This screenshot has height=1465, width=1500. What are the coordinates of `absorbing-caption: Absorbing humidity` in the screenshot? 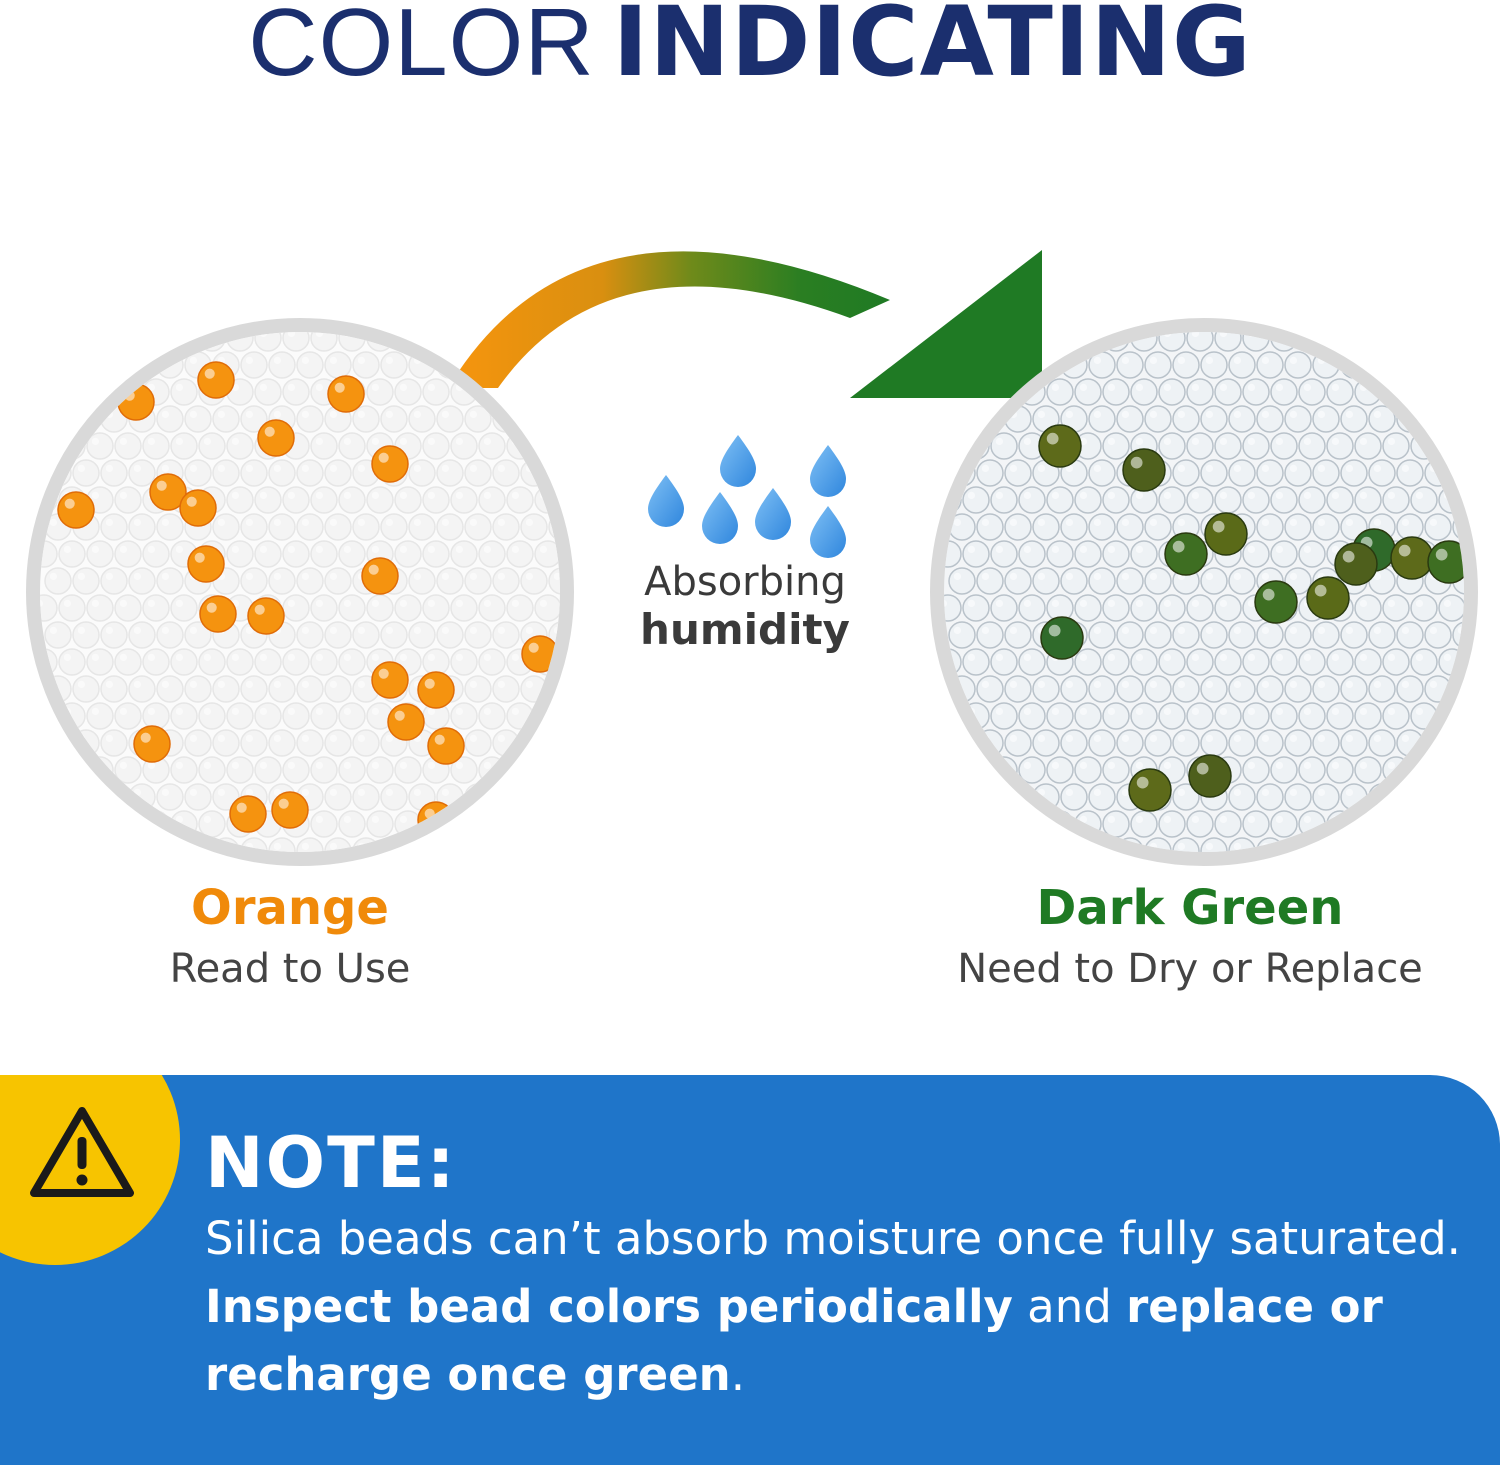 It's located at (745, 606).